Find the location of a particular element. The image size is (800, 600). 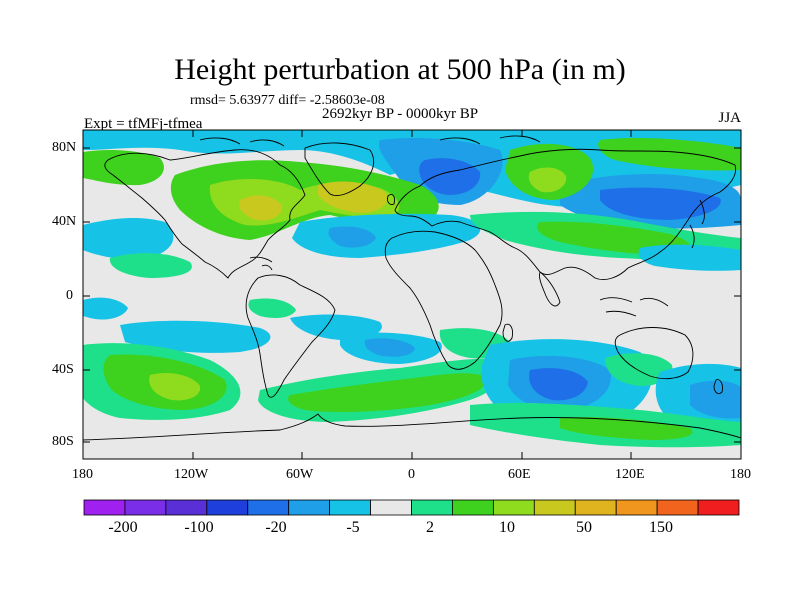

field-arctic-green-east is located at coordinates (669, 154).